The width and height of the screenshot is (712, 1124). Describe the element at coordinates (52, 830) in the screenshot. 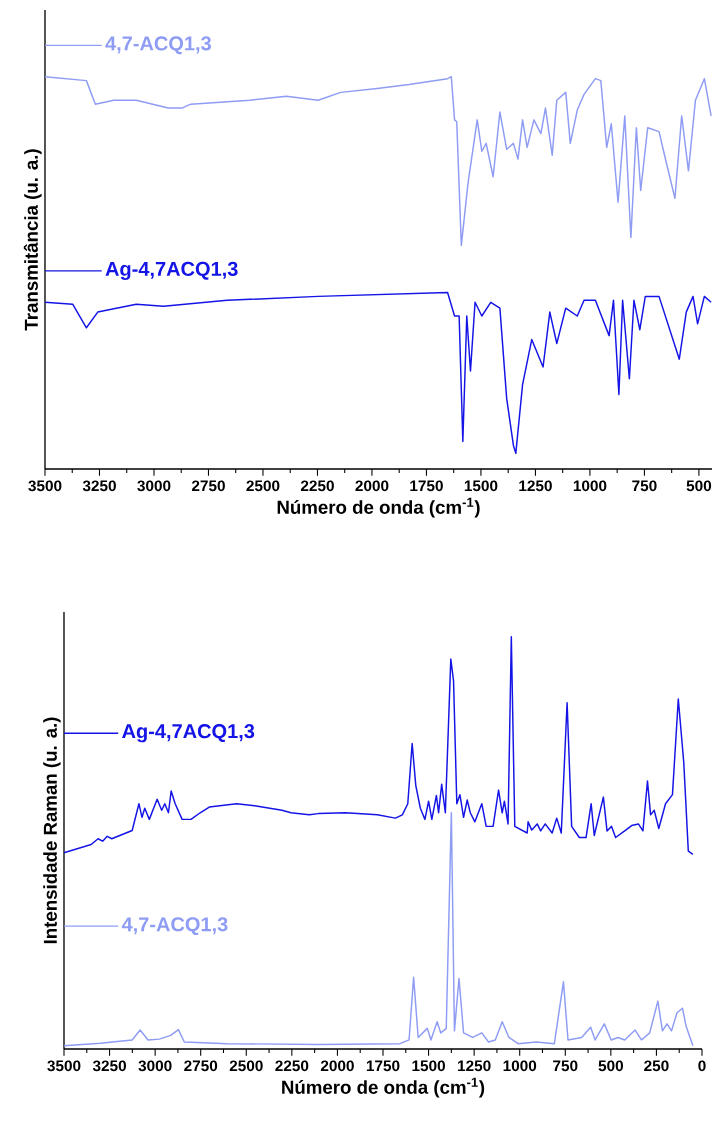

I see `y-axis-title: Intensidade Raman (u. a.)` at that location.